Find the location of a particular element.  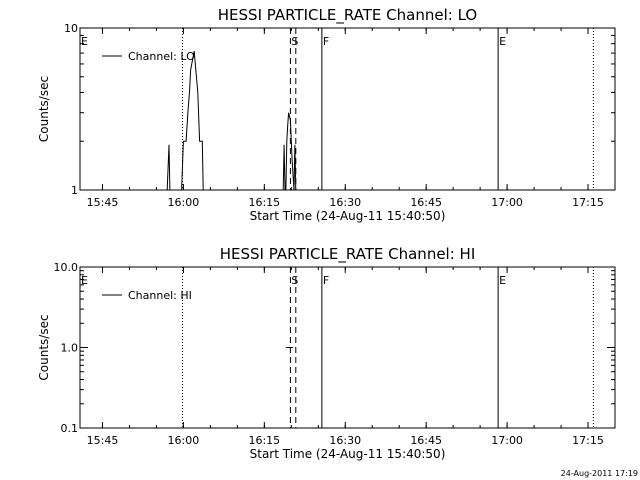

chart-title: HESSI PARTICLE_RATE Channel: LO is located at coordinates (347, 15).